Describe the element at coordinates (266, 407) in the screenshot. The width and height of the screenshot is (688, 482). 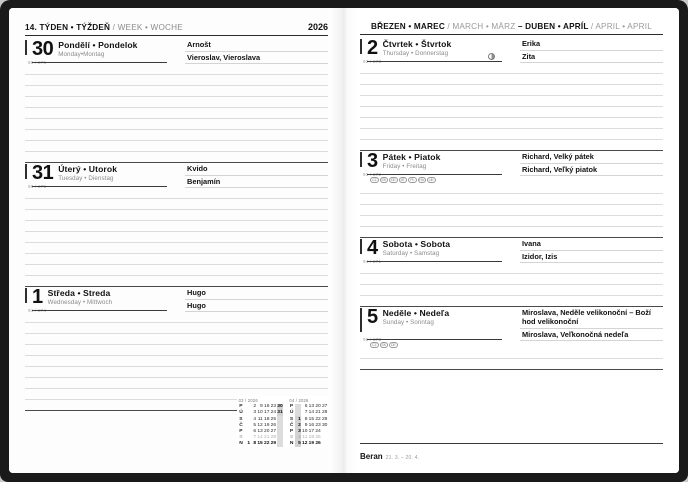
I see `mini-calendar-day: 16` at that location.